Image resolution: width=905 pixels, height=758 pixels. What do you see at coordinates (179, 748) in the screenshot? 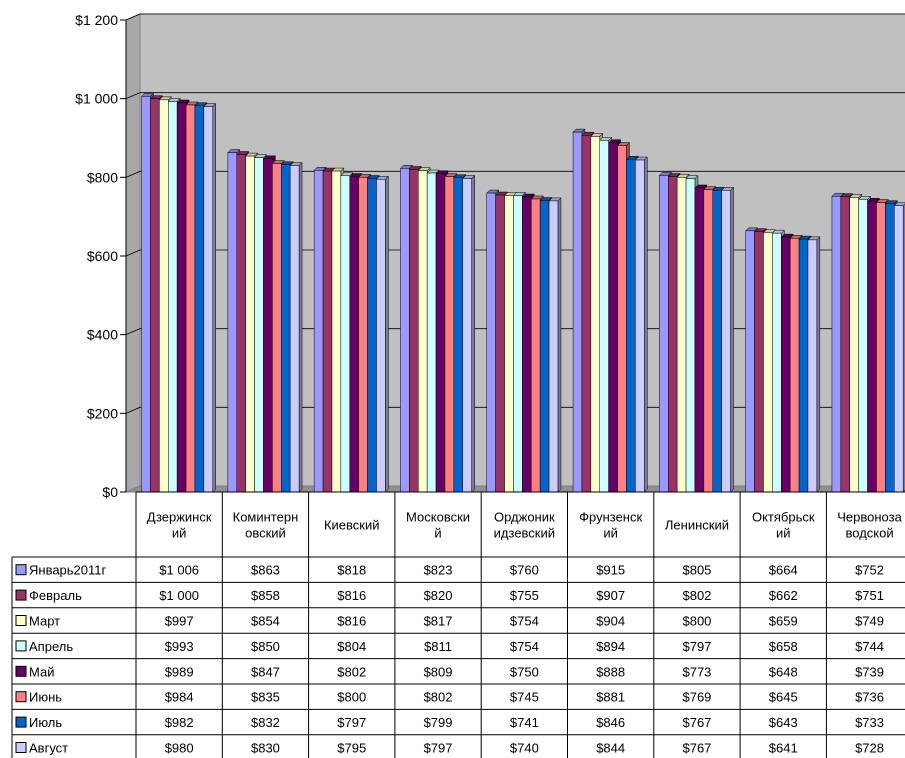
I see `data-cell: $980` at bounding box center [179, 748].